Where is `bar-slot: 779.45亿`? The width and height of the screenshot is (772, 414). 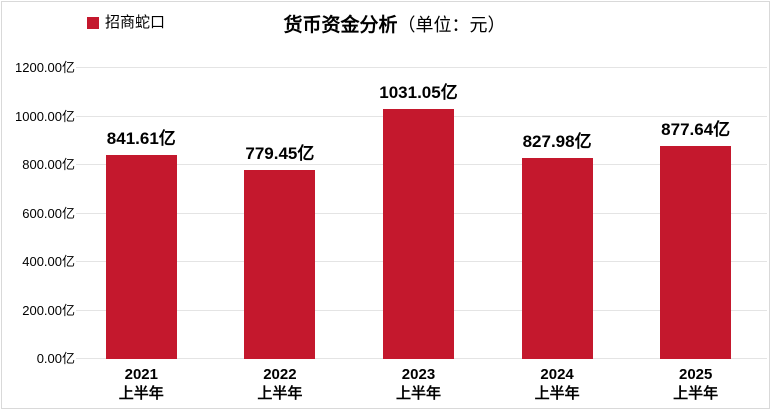 bar-slot: 779.45亿 is located at coordinates (280, 213).